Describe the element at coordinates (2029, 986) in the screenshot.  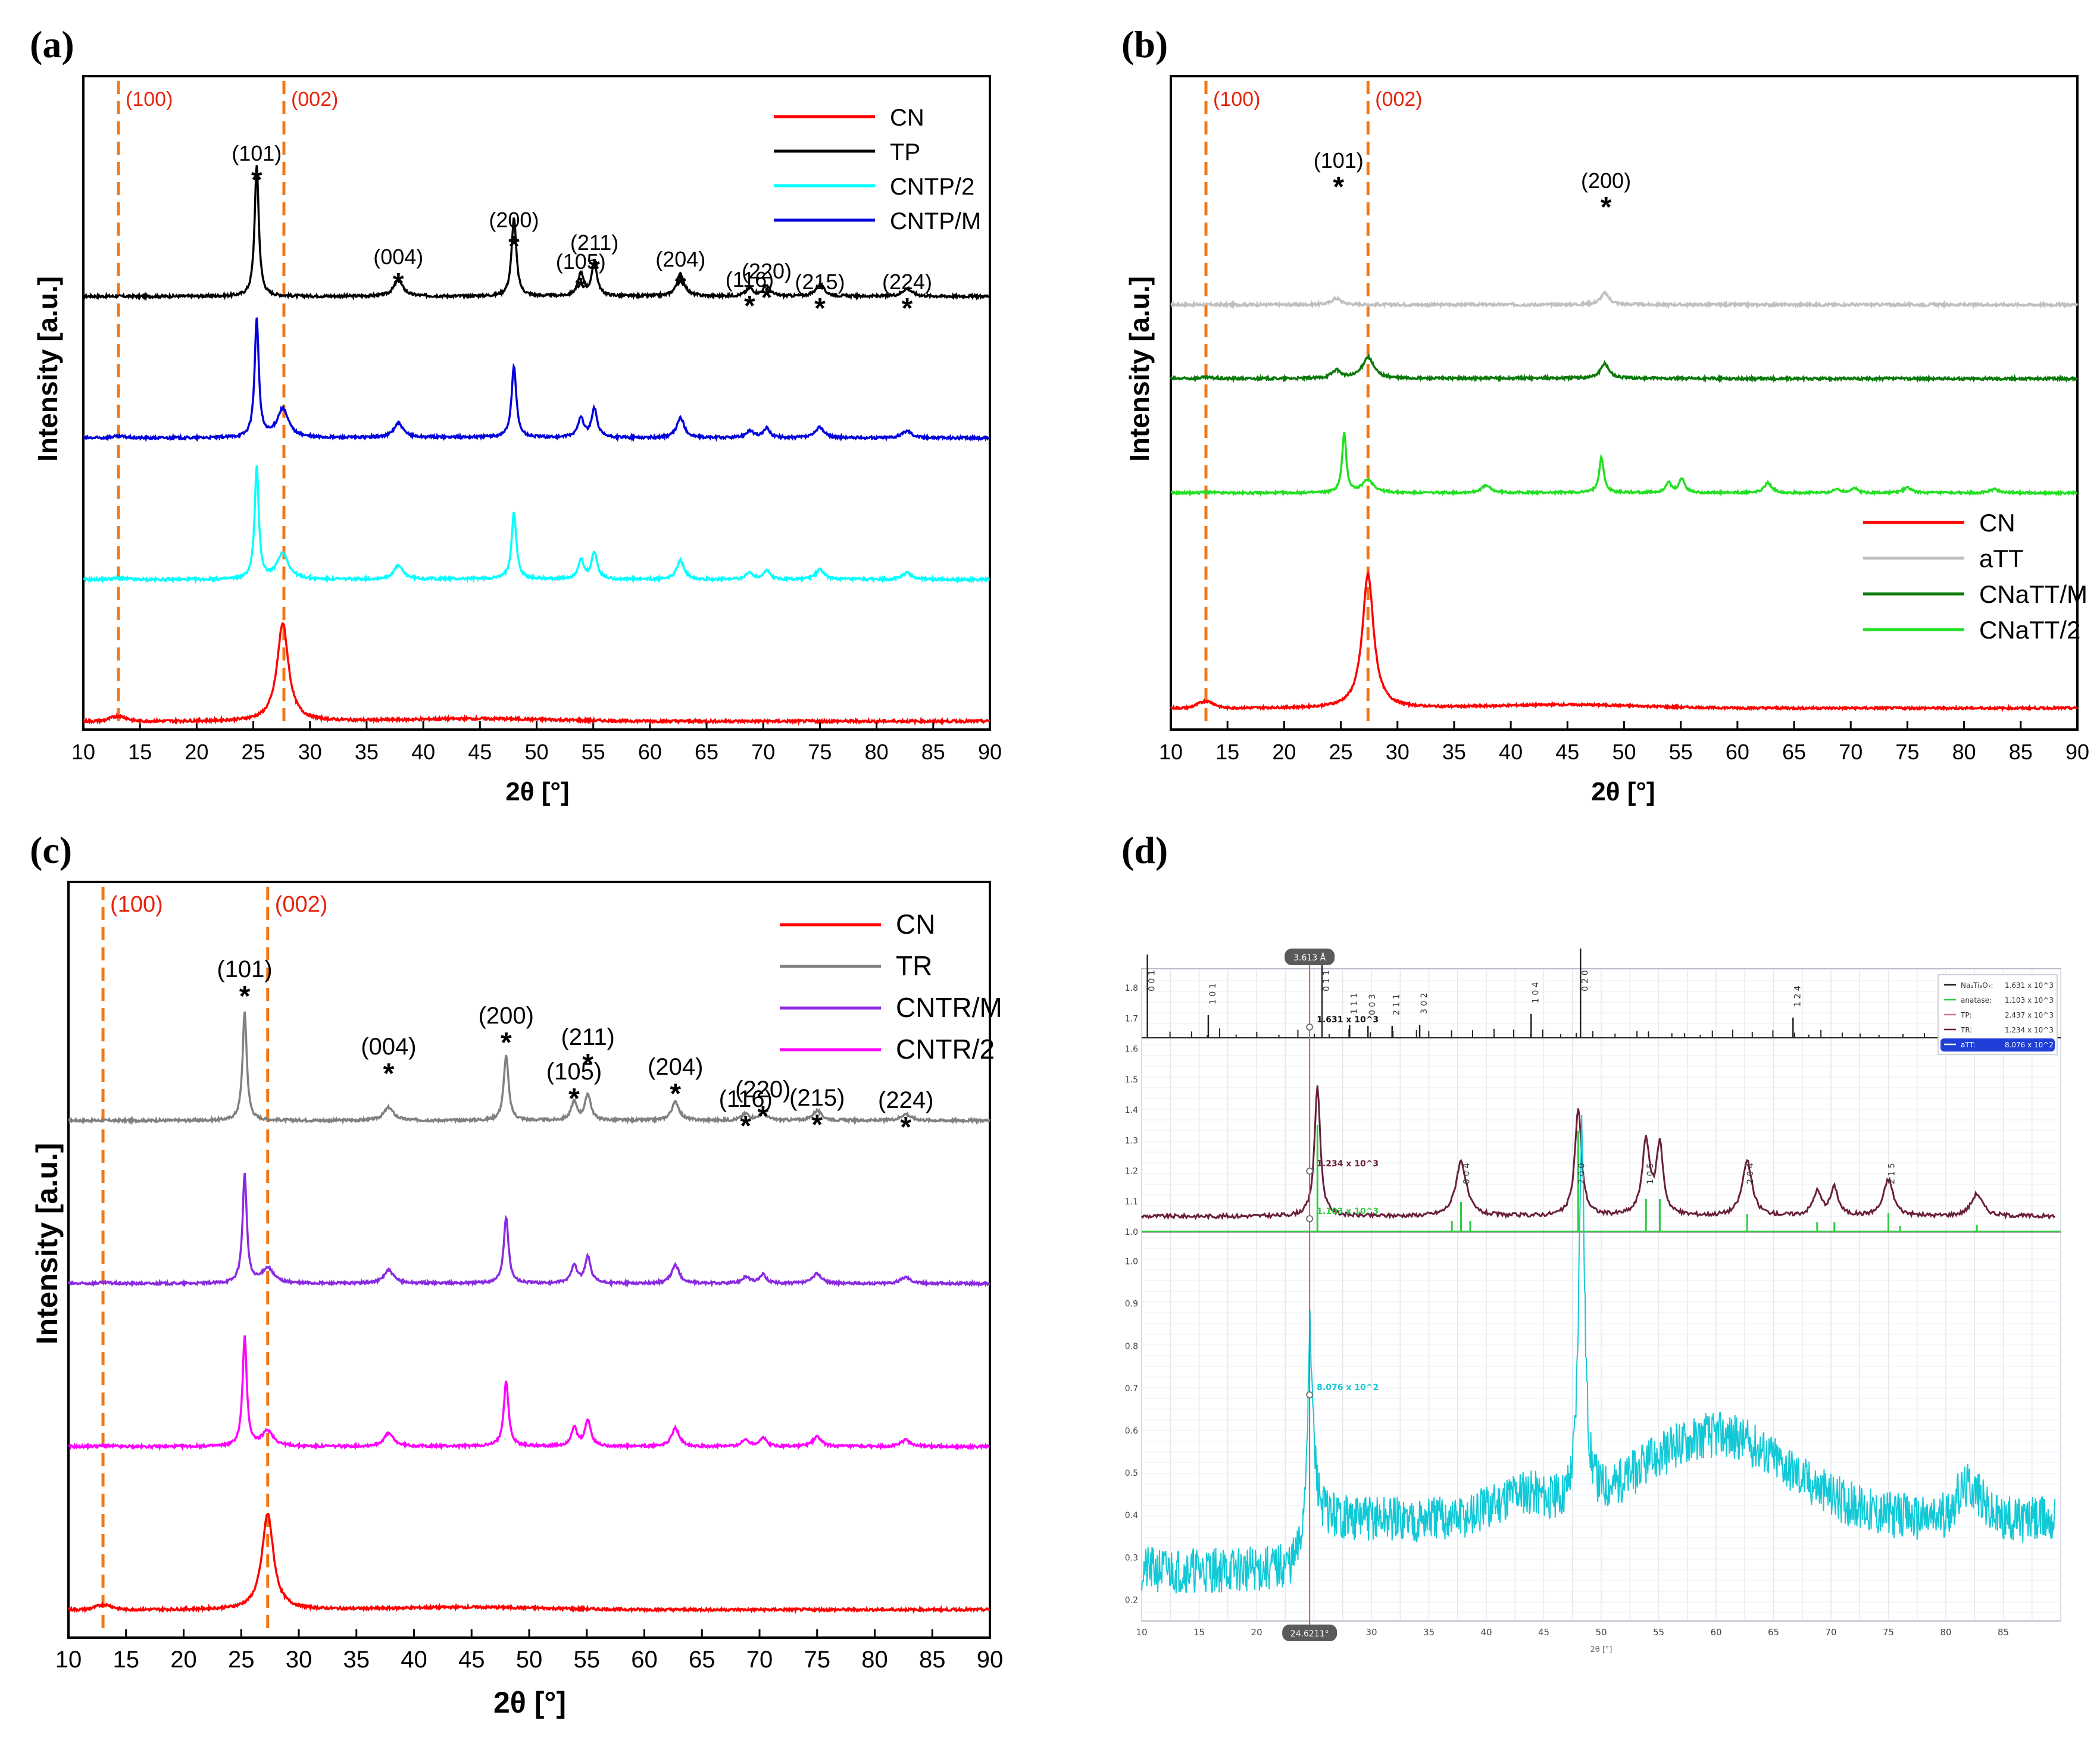
I see `legend-entry-value: 1.631 x 10^3` at that location.